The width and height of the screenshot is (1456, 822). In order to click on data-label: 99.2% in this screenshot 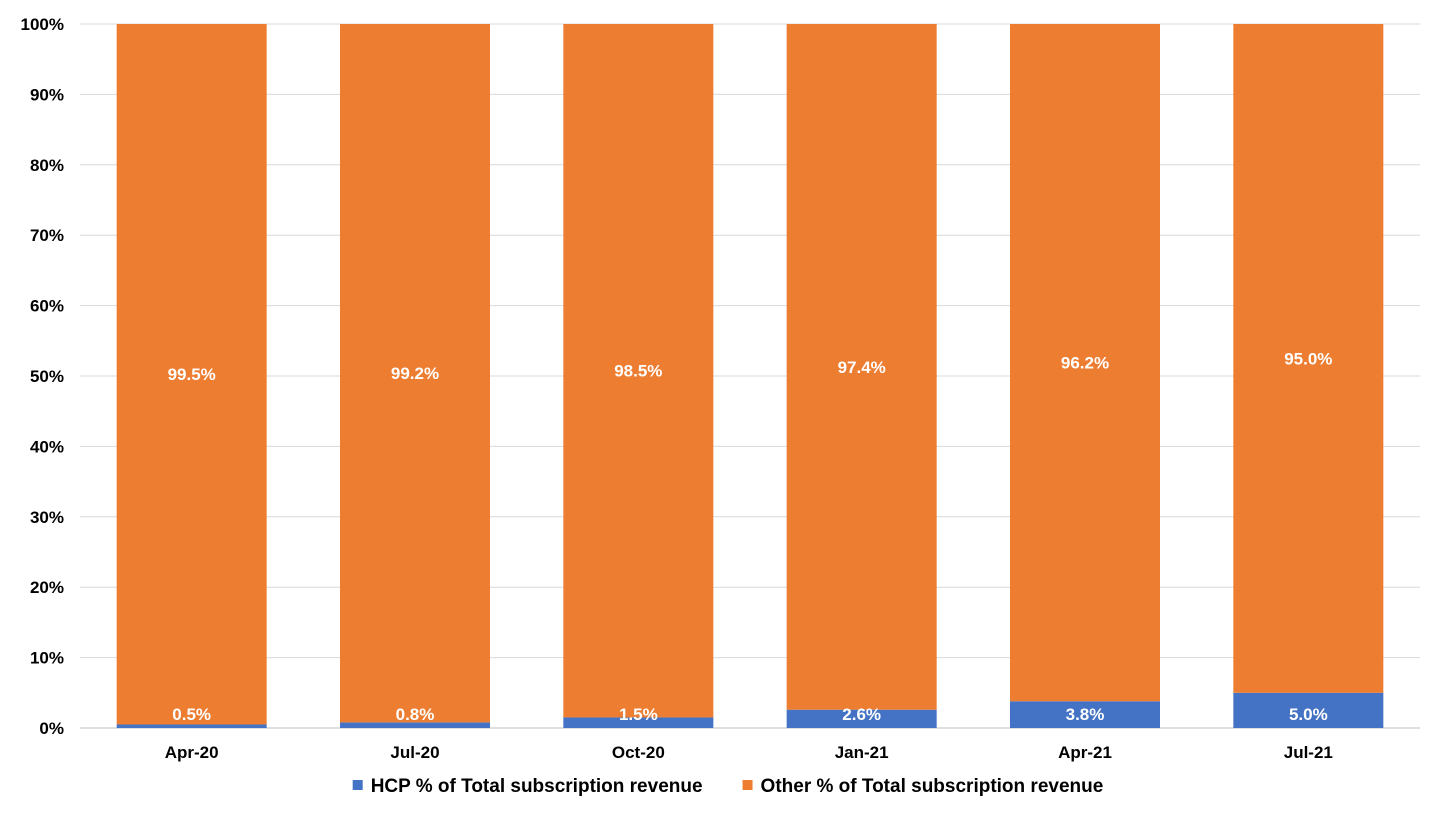, I will do `click(415, 373)`.